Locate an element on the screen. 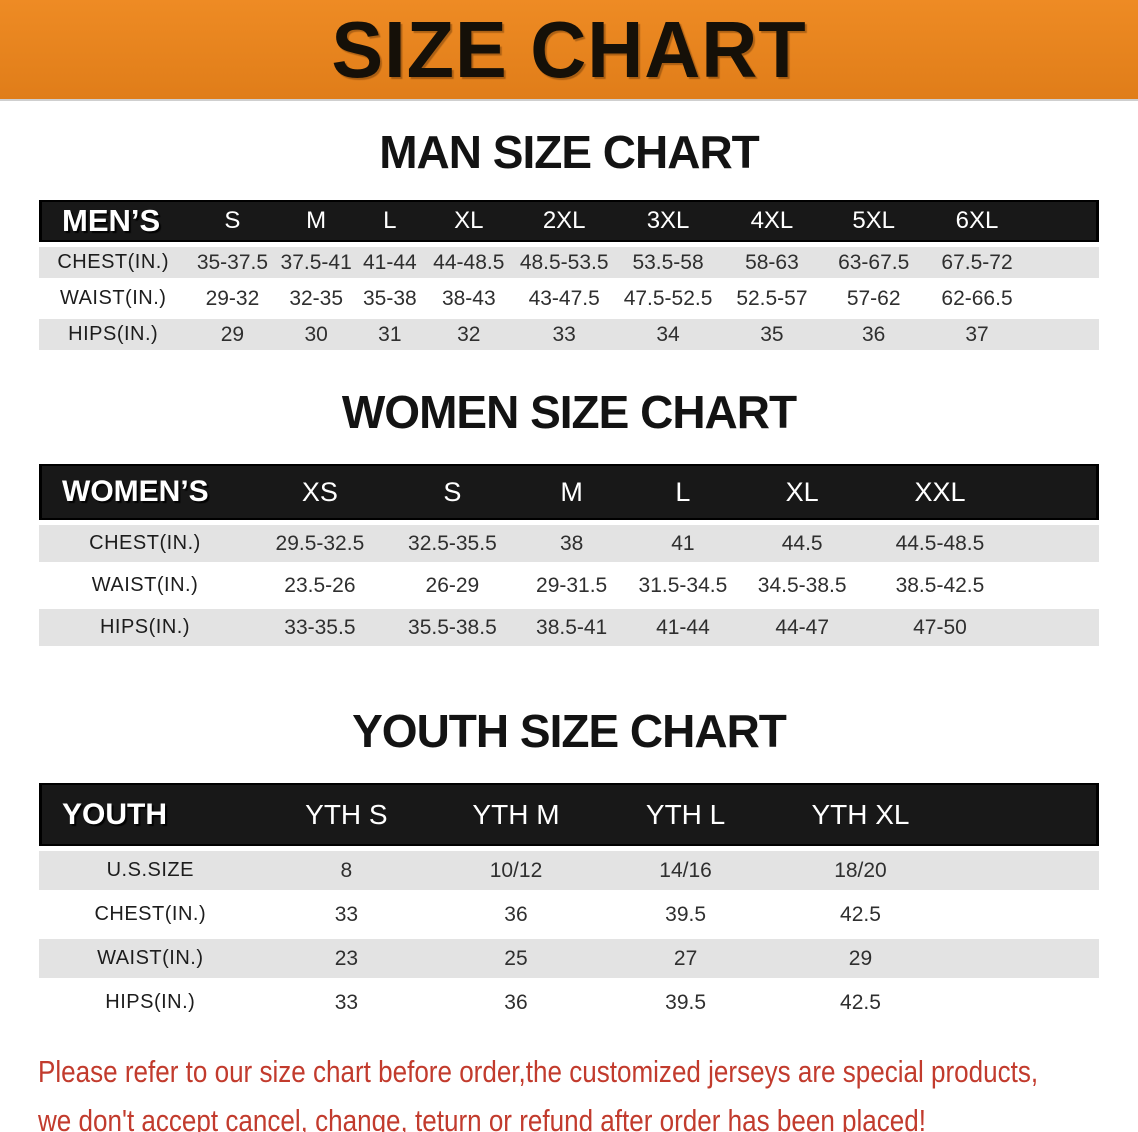 The width and height of the screenshot is (1138, 1132). cell-value: 44-48.5 is located at coordinates (468, 262).